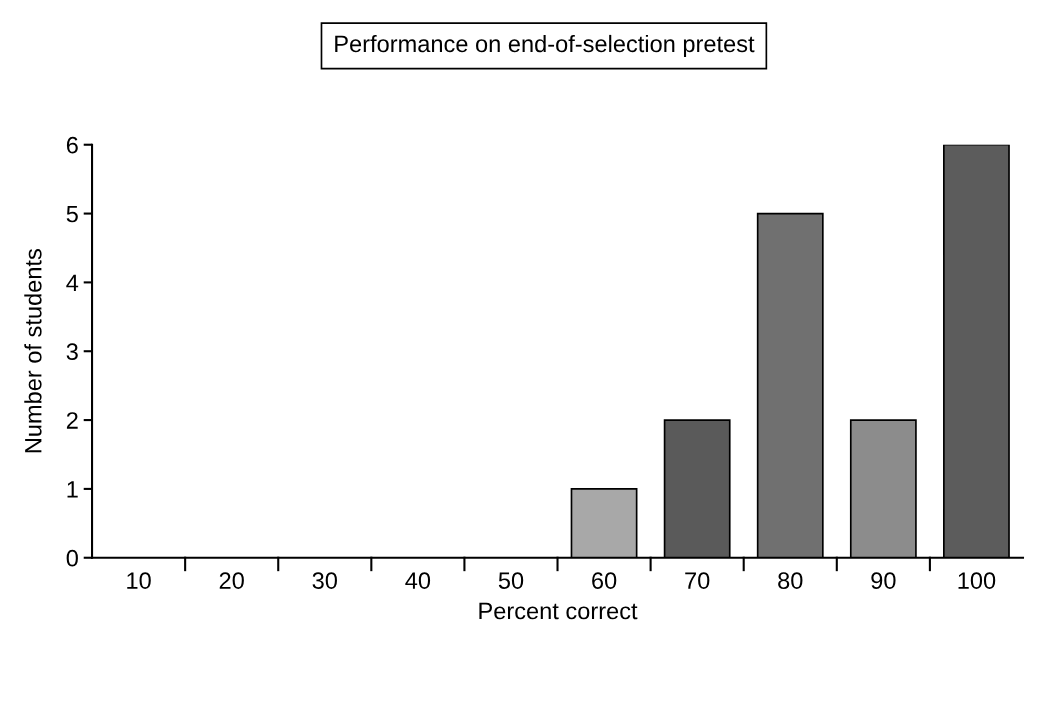 The width and height of the screenshot is (1046, 706). Describe the element at coordinates (72, 352) in the screenshot. I see `y-tick-label: 3` at that location.